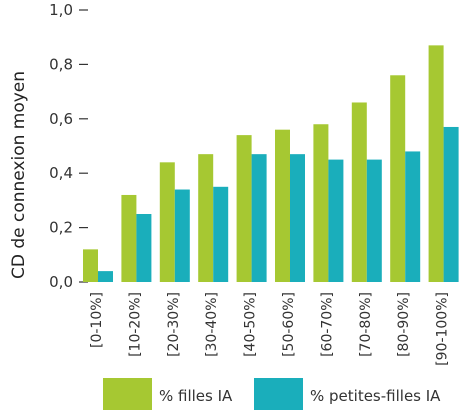  Describe the element at coordinates (443, 329) in the screenshot. I see `x-tick-label: [90-100%]` at that location.